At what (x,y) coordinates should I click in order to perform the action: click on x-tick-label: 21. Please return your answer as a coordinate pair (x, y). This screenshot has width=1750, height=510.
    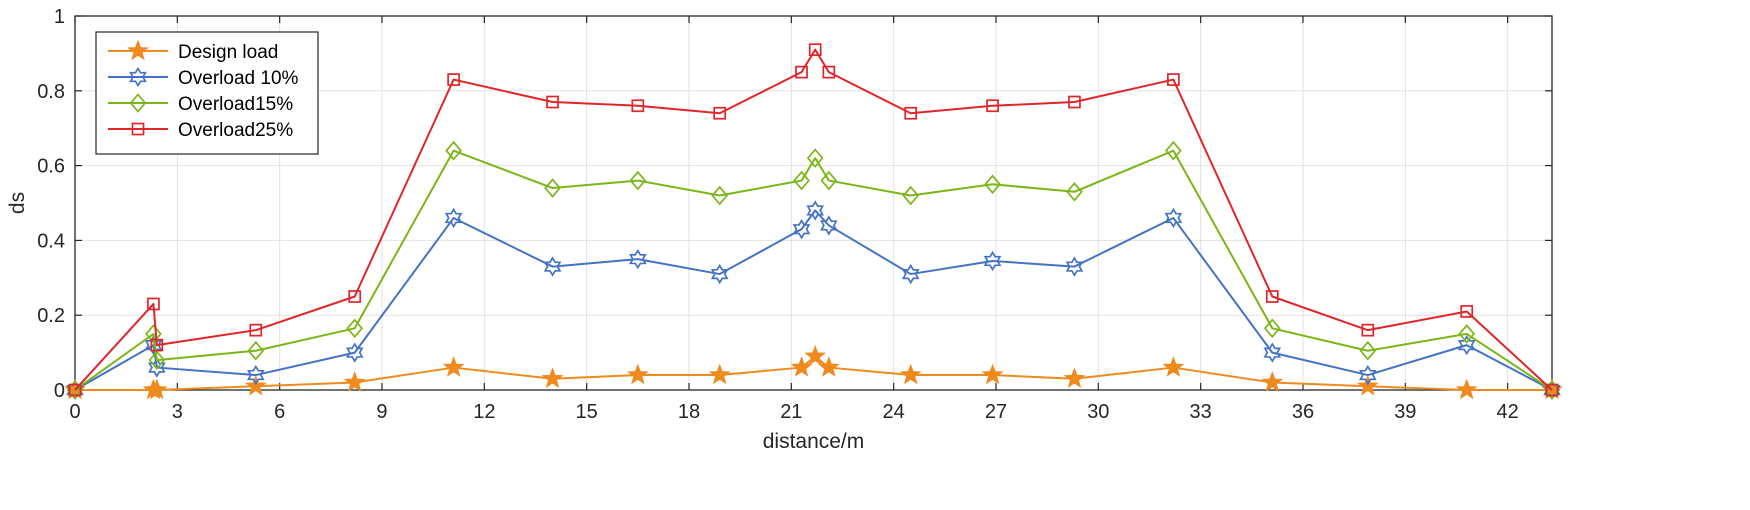
    Looking at the image, I should click on (791, 412).